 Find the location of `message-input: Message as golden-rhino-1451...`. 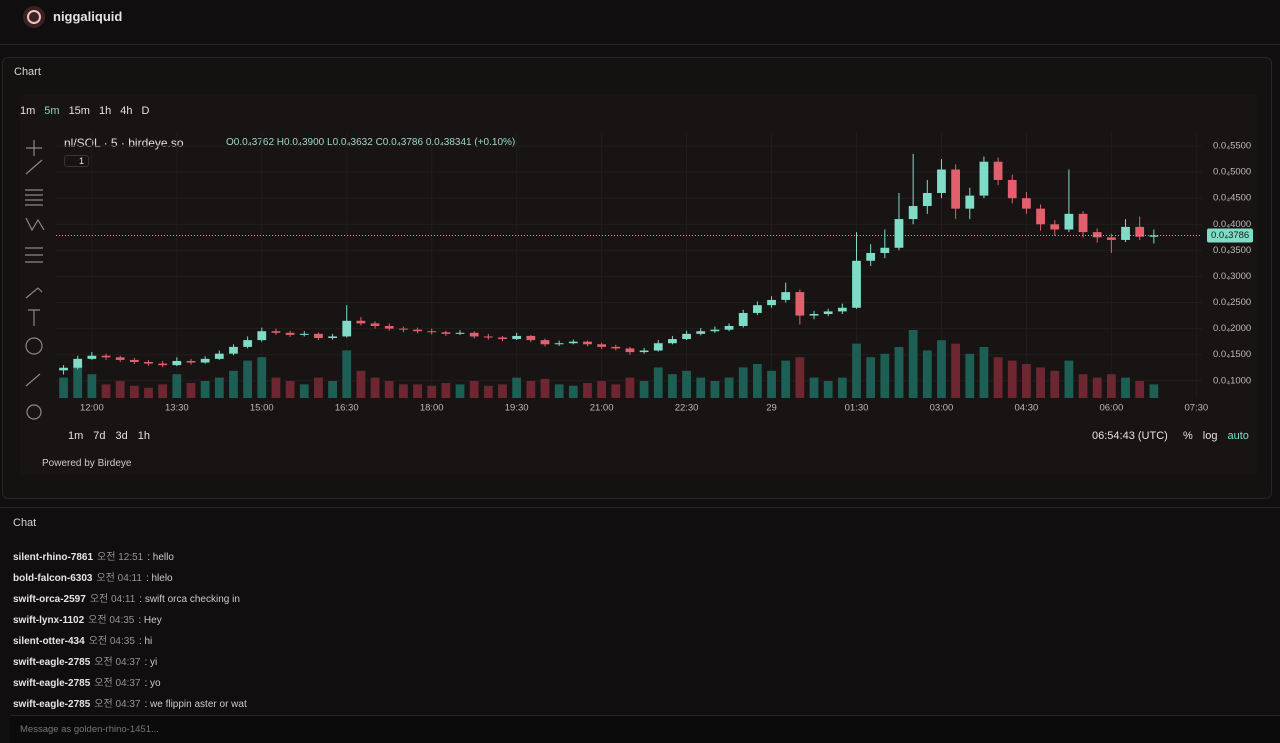

message-input: Message as golden-rhino-1451... is located at coordinates (645, 729).